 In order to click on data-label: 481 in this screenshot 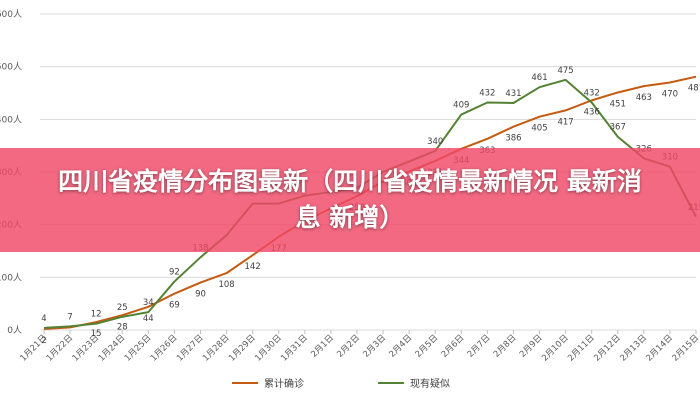, I will do `click(694, 89)`.